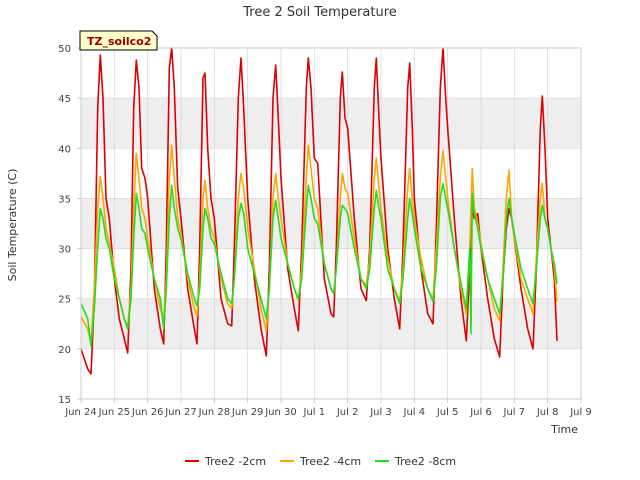  I want to click on x-tick-label: Jul 1, so click(314, 412).